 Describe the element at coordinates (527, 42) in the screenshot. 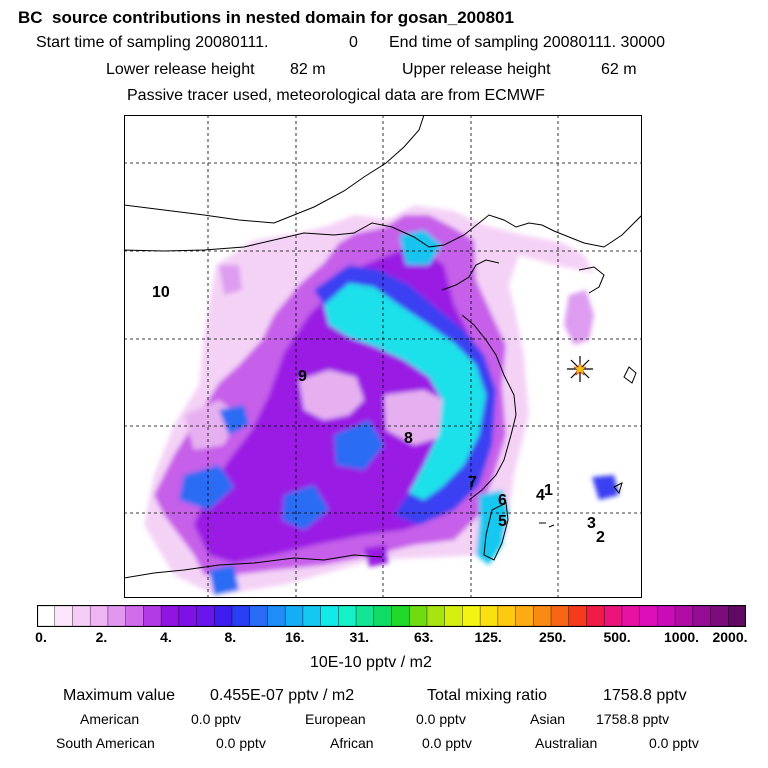

I see `end-time-label: End time of sampling 20080111. 30000` at that location.